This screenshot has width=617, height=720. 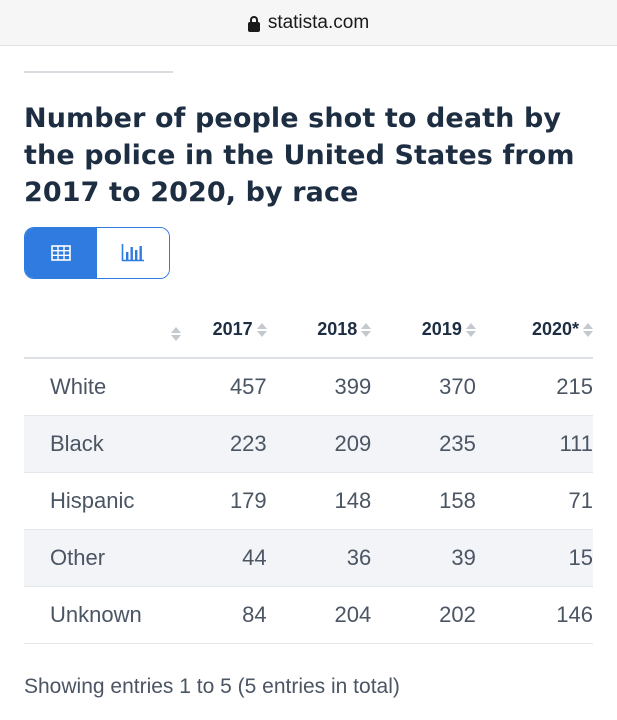 I want to click on row-label: Black, so click(x=77, y=443).